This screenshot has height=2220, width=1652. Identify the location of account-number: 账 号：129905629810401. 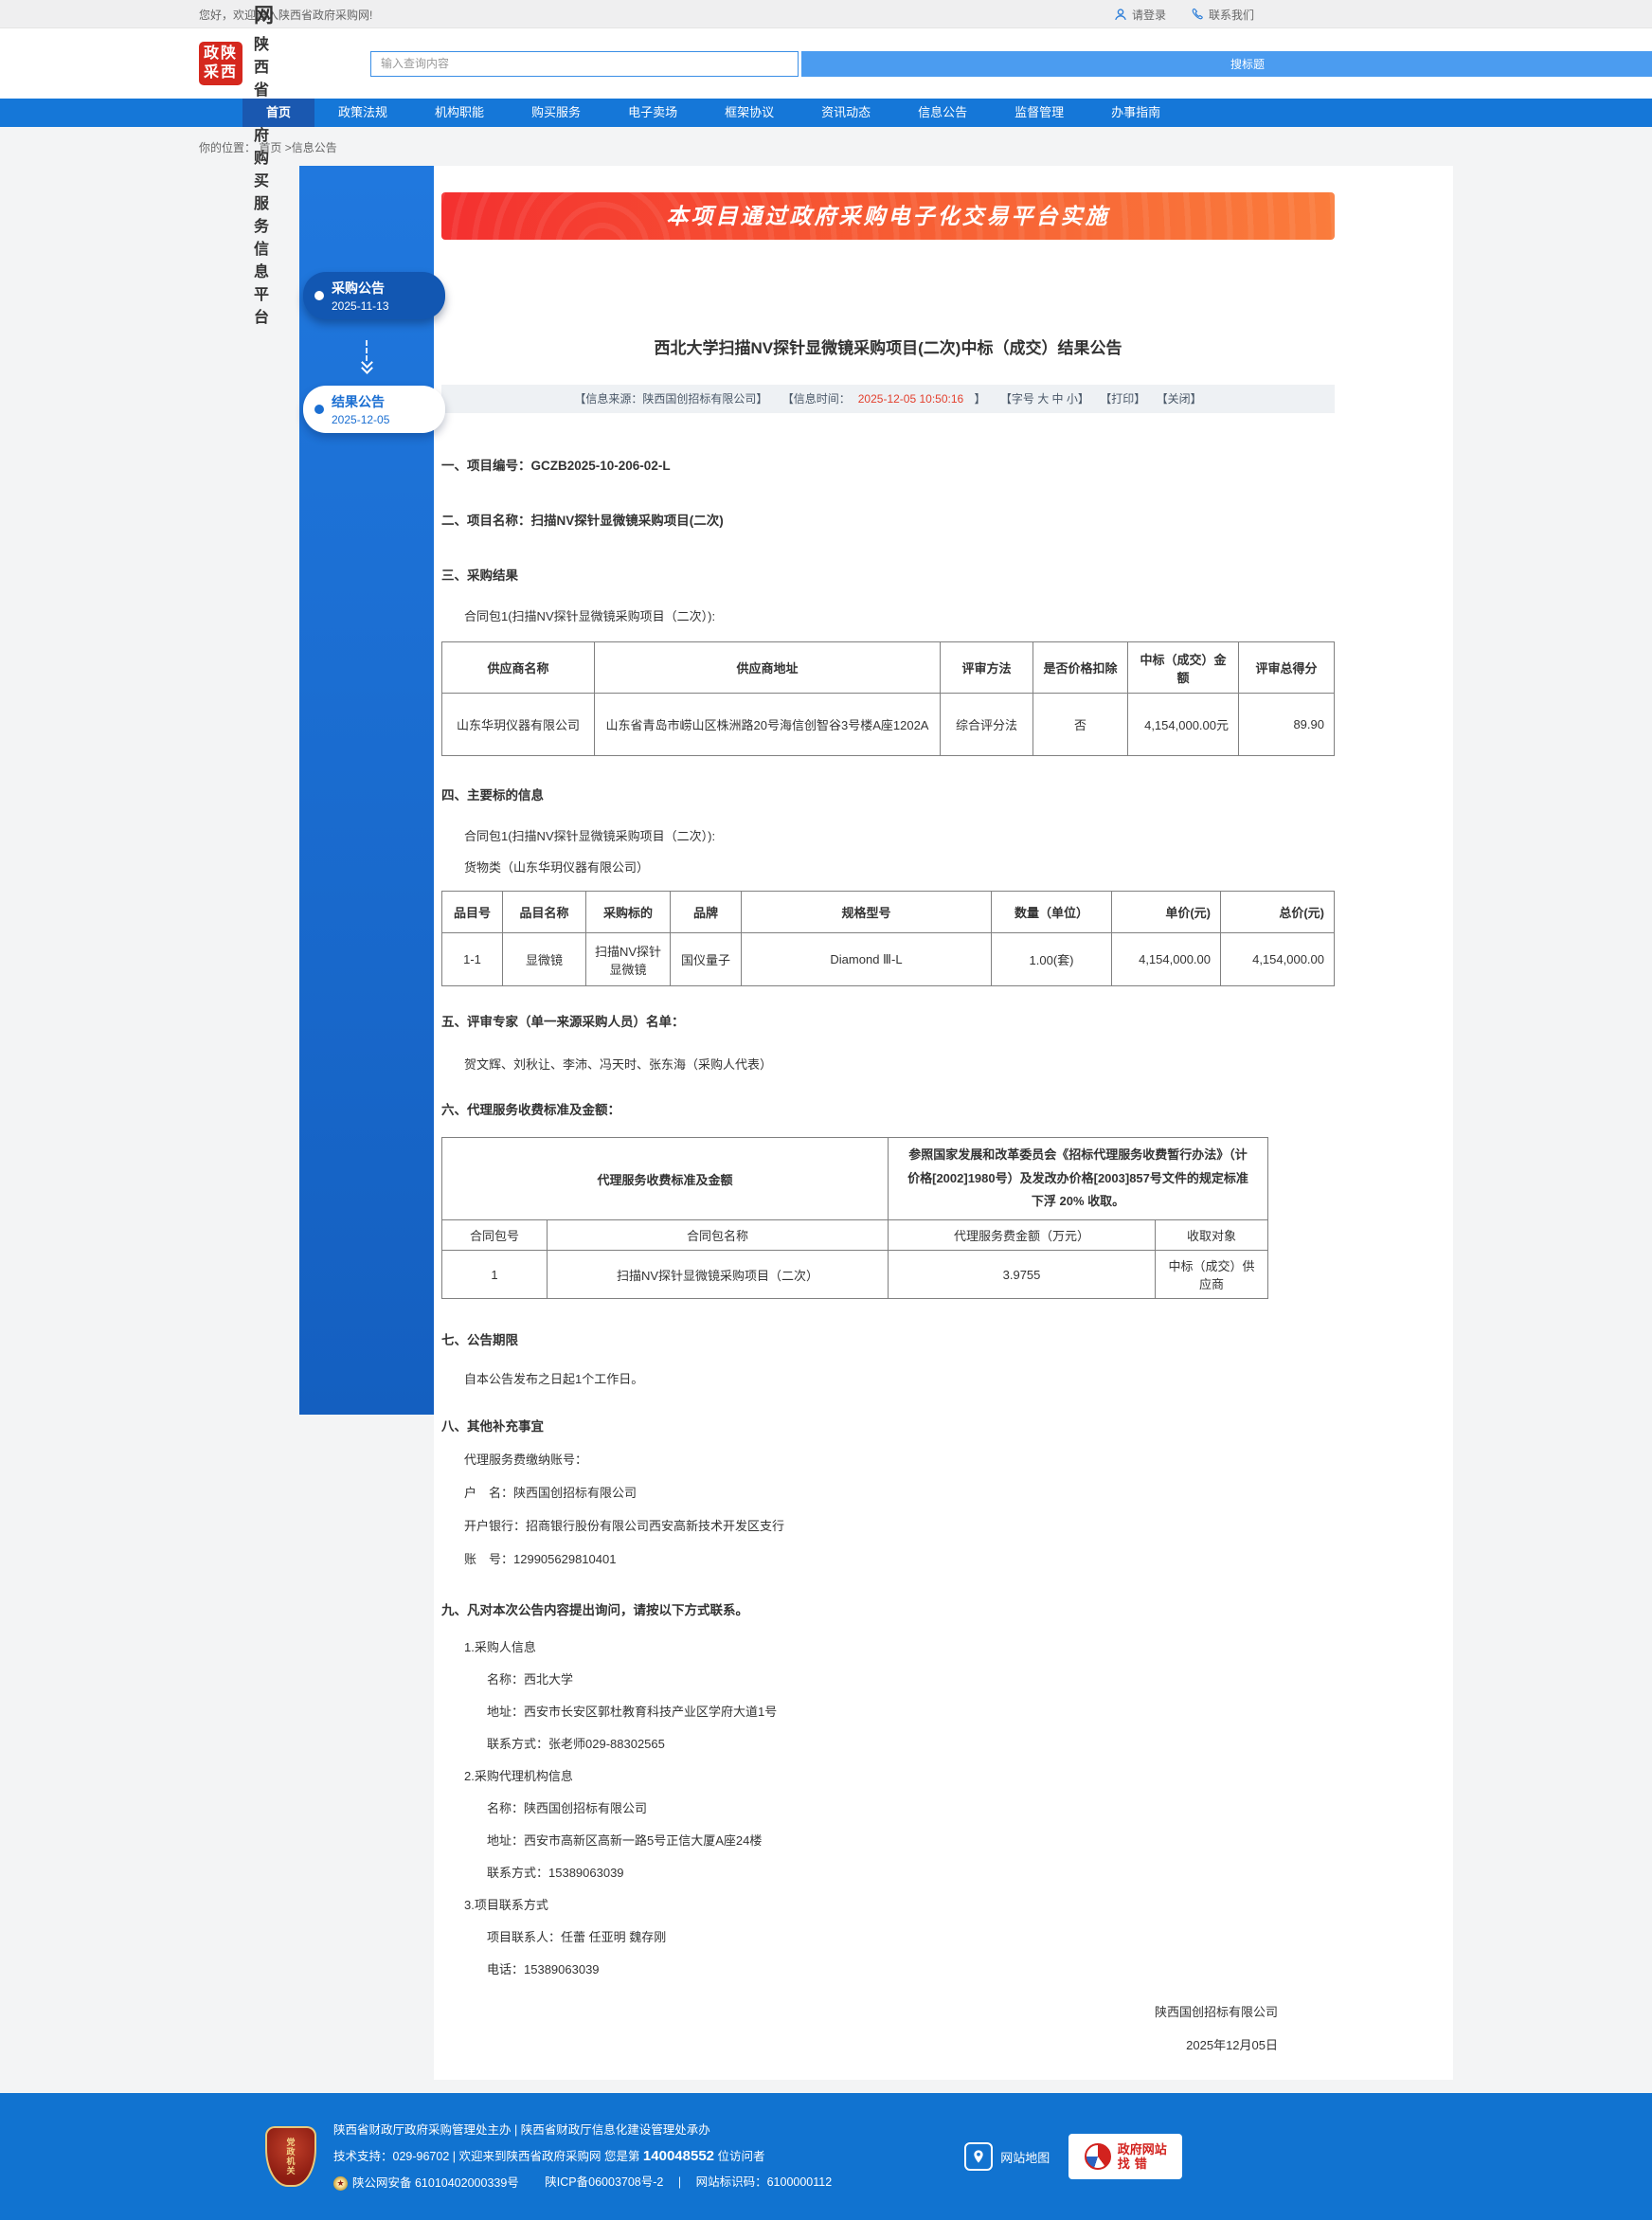
(540, 1559).